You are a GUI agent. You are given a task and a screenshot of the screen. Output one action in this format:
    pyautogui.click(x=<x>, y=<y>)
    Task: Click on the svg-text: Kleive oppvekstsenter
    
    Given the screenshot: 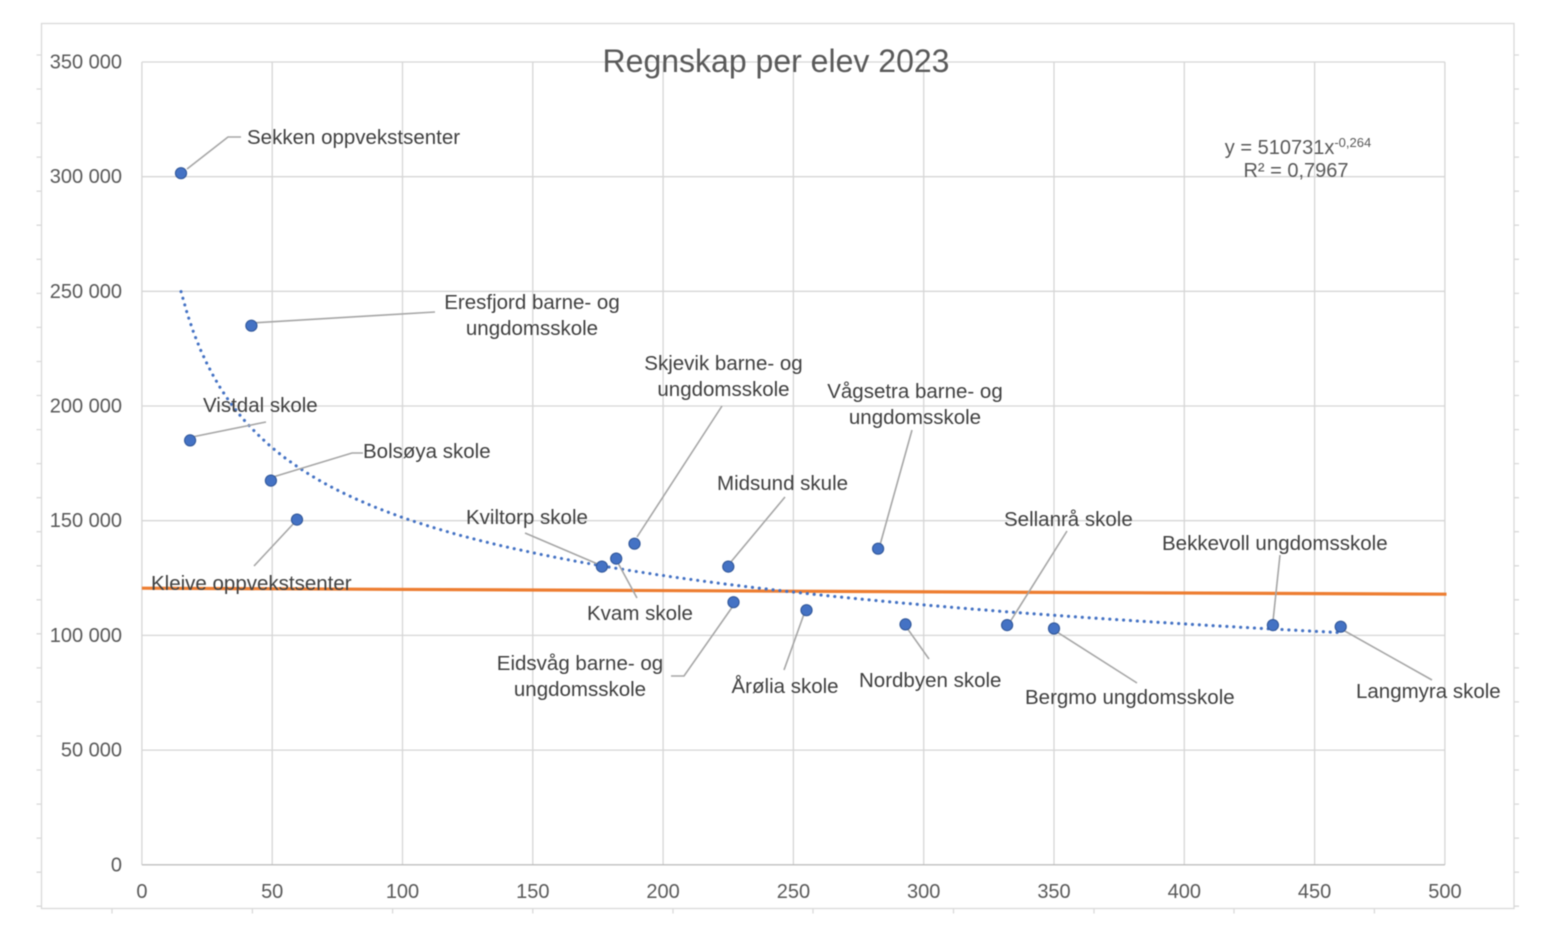 What is the action you would take?
    pyautogui.click(x=251, y=583)
    